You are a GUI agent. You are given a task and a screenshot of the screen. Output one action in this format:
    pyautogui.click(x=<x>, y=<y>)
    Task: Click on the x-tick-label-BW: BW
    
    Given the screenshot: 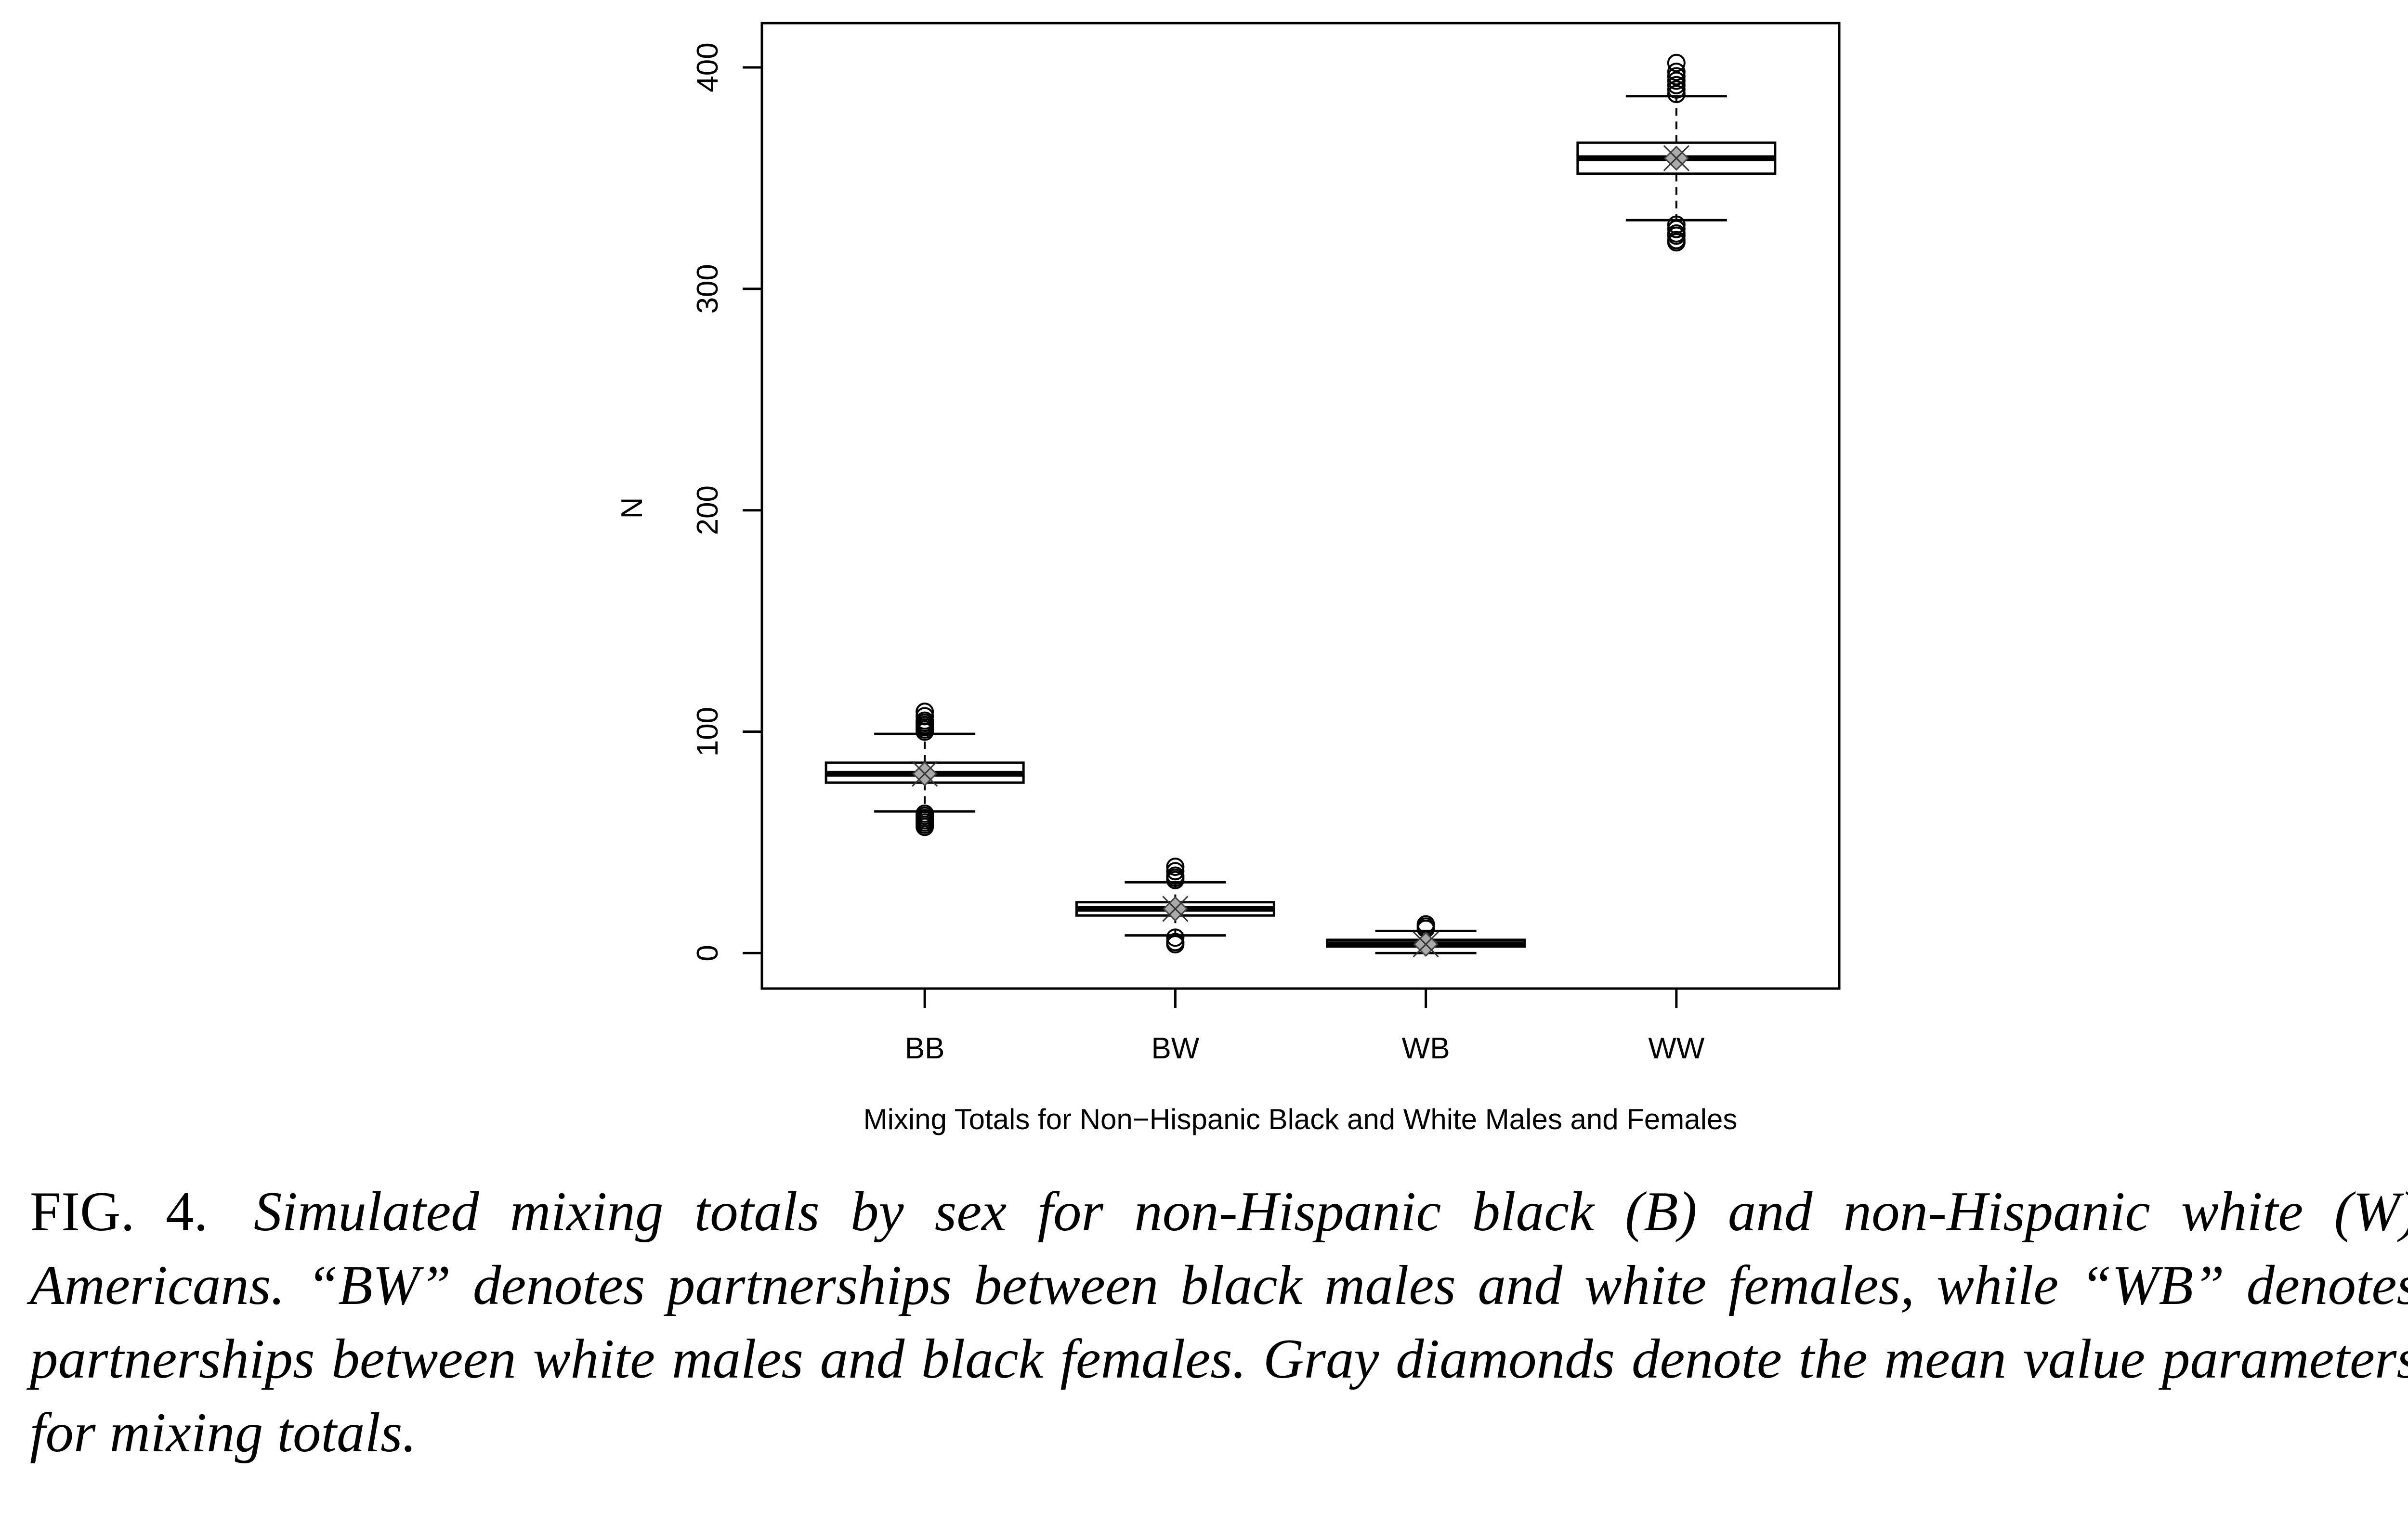 What is the action you would take?
    pyautogui.click(x=1175, y=1048)
    